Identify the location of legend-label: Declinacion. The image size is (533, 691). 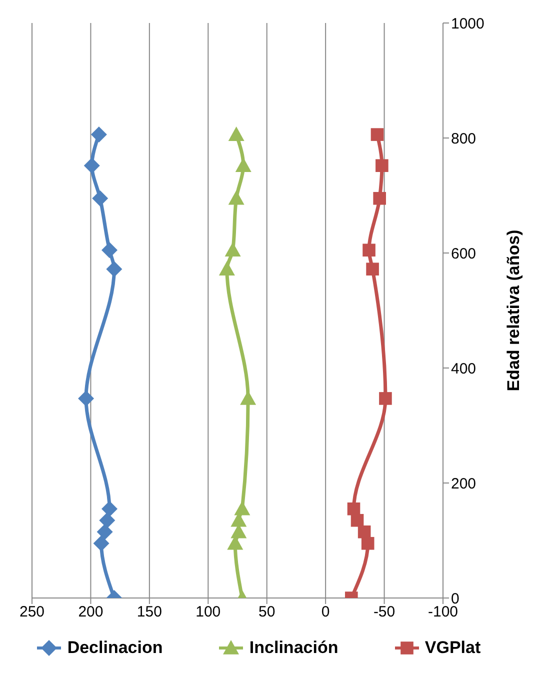
(115, 648).